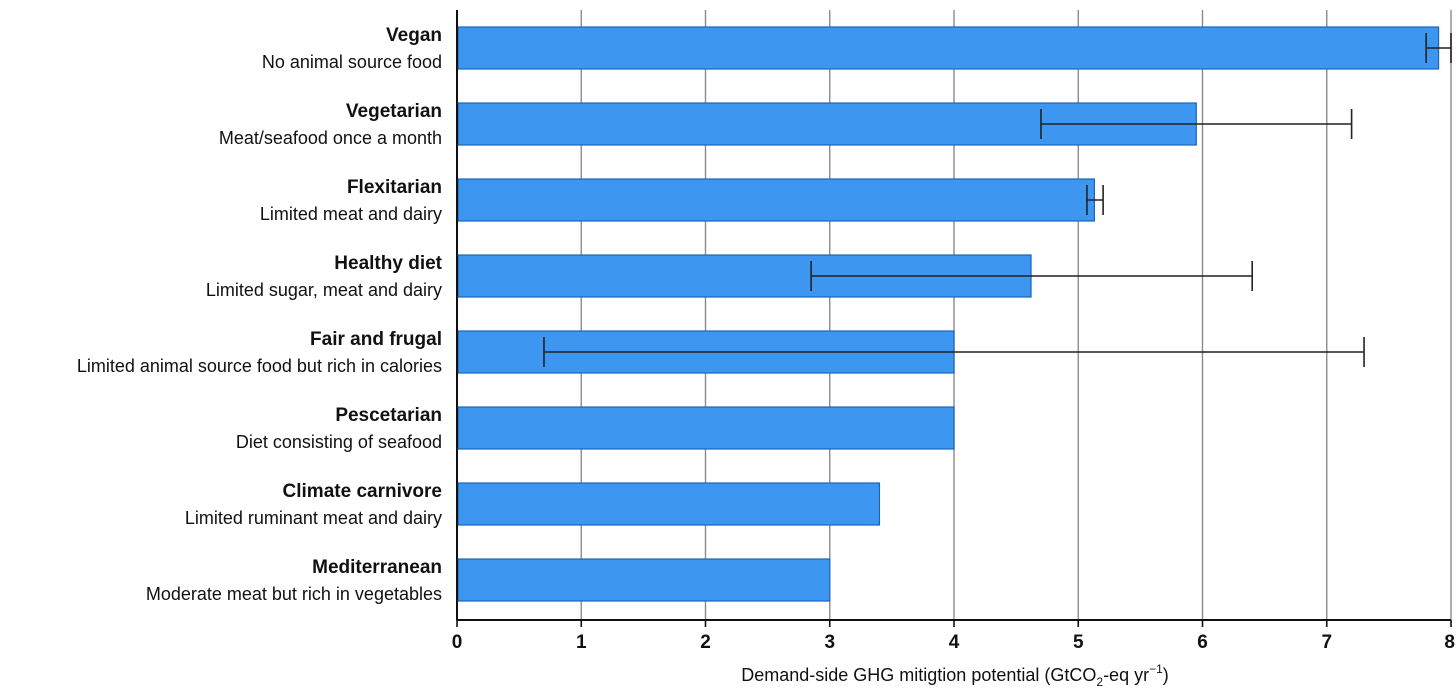 The image size is (1456, 690). What do you see at coordinates (394, 187) in the screenshot?
I see `category-title: Flexitarian` at bounding box center [394, 187].